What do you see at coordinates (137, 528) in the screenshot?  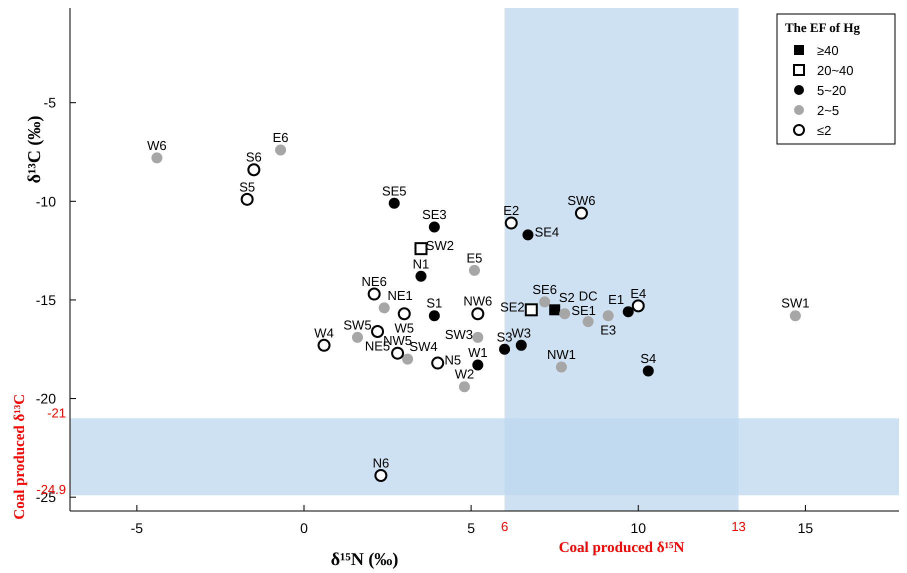 I see `x-tick-label: -5` at bounding box center [137, 528].